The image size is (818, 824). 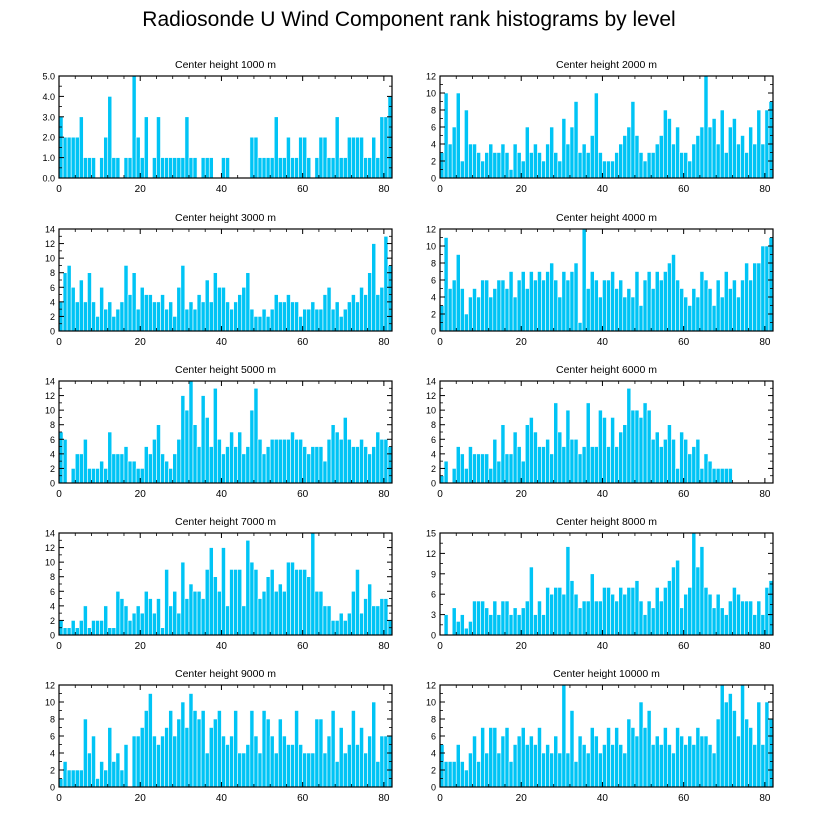 I want to click on y-tick-label: 14, so click(x=50, y=230).